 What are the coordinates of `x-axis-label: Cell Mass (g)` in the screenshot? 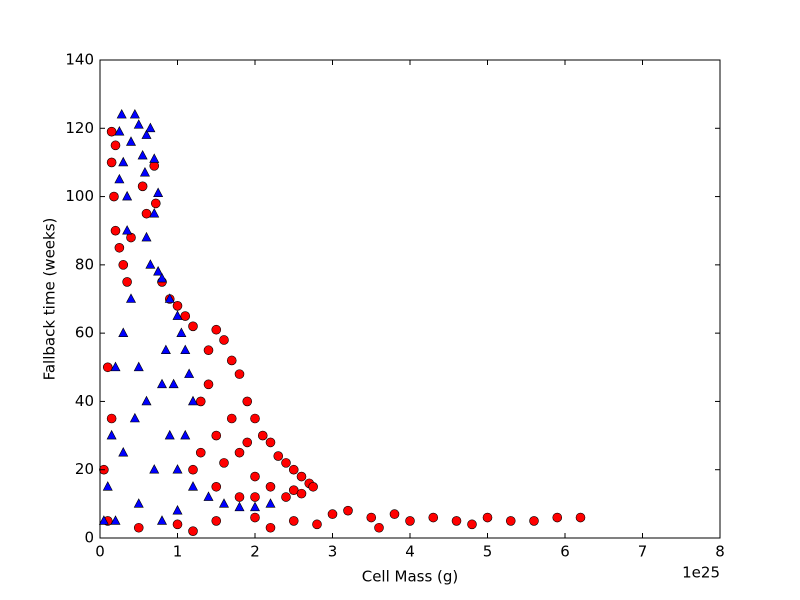 It's located at (410, 577).